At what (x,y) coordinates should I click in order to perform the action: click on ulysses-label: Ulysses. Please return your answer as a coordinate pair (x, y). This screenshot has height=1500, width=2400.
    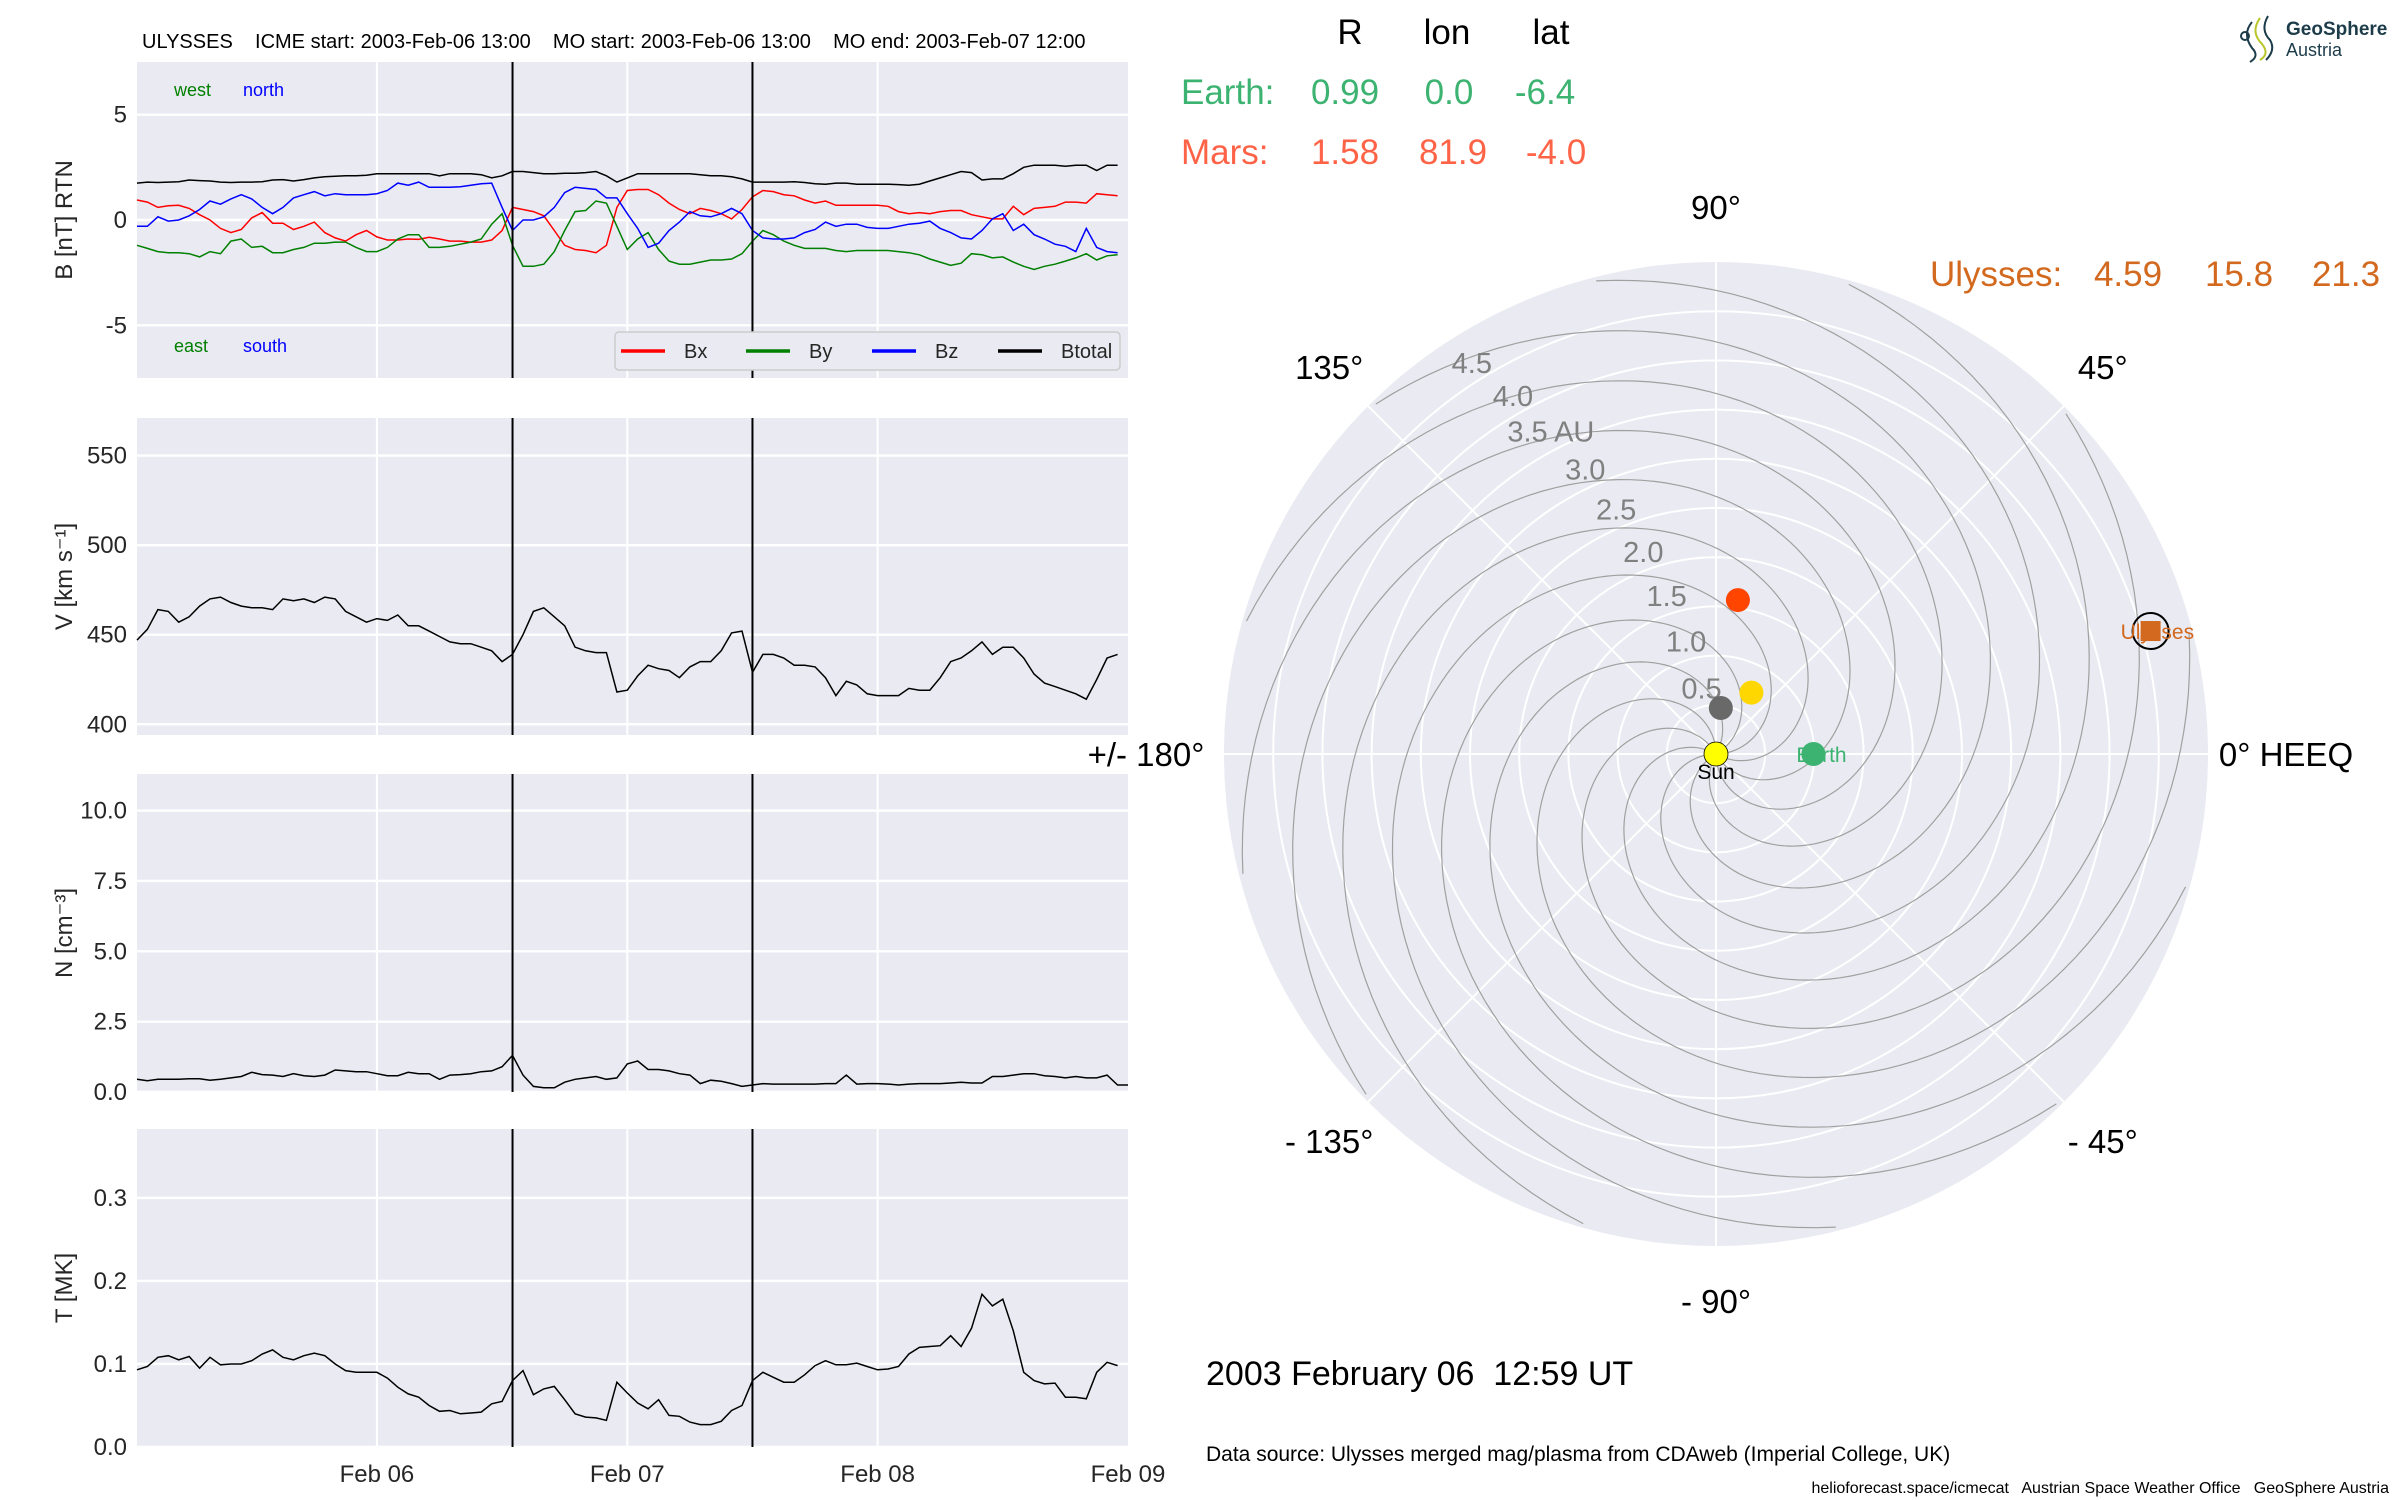
    Looking at the image, I should click on (2158, 632).